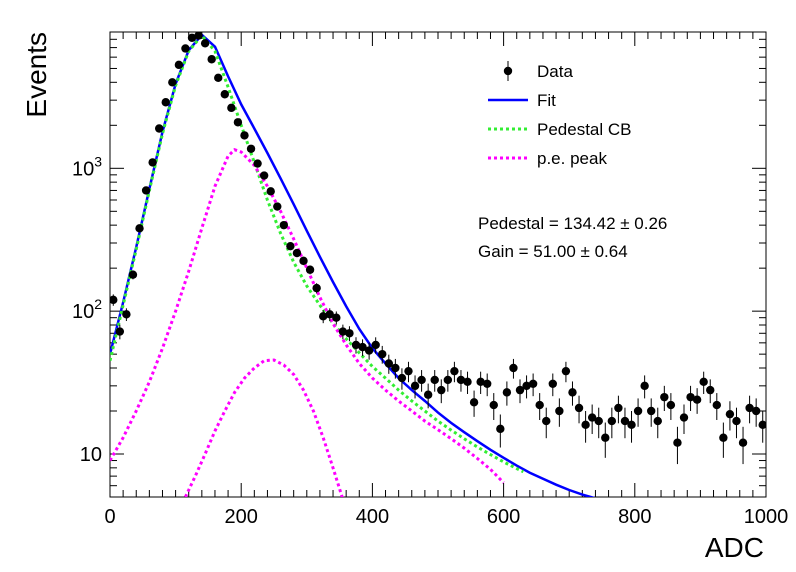 The height and width of the screenshot is (572, 796). I want to click on y-tick-label: 10, so click(91, 455).